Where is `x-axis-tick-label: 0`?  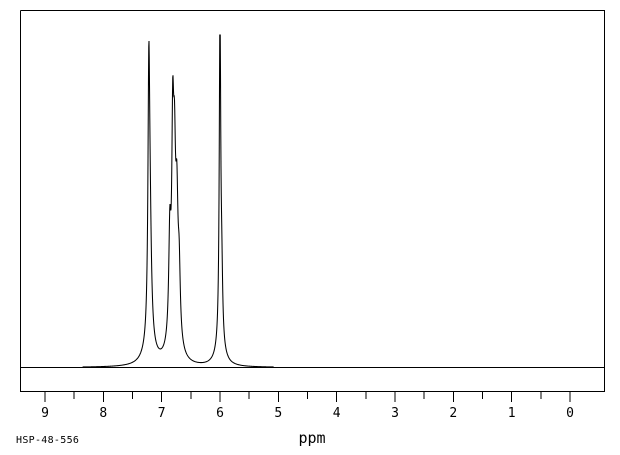 x-axis-tick-label: 0 is located at coordinates (570, 413).